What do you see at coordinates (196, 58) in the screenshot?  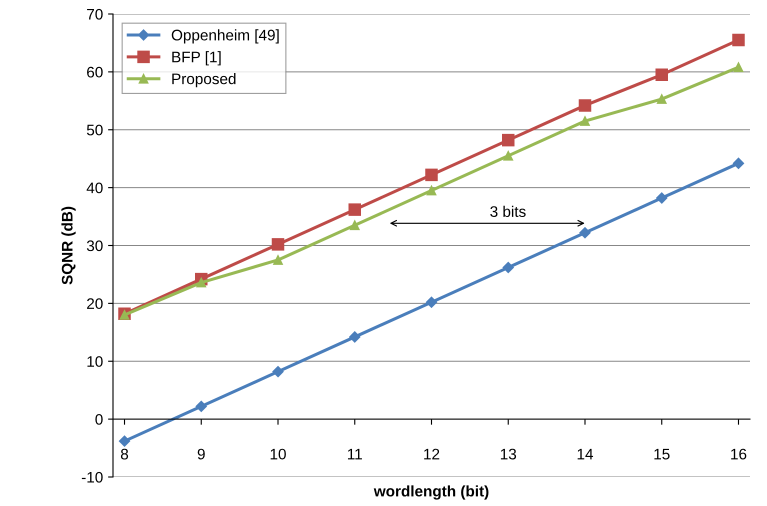 I see `legend-label: BFP [1]` at bounding box center [196, 58].